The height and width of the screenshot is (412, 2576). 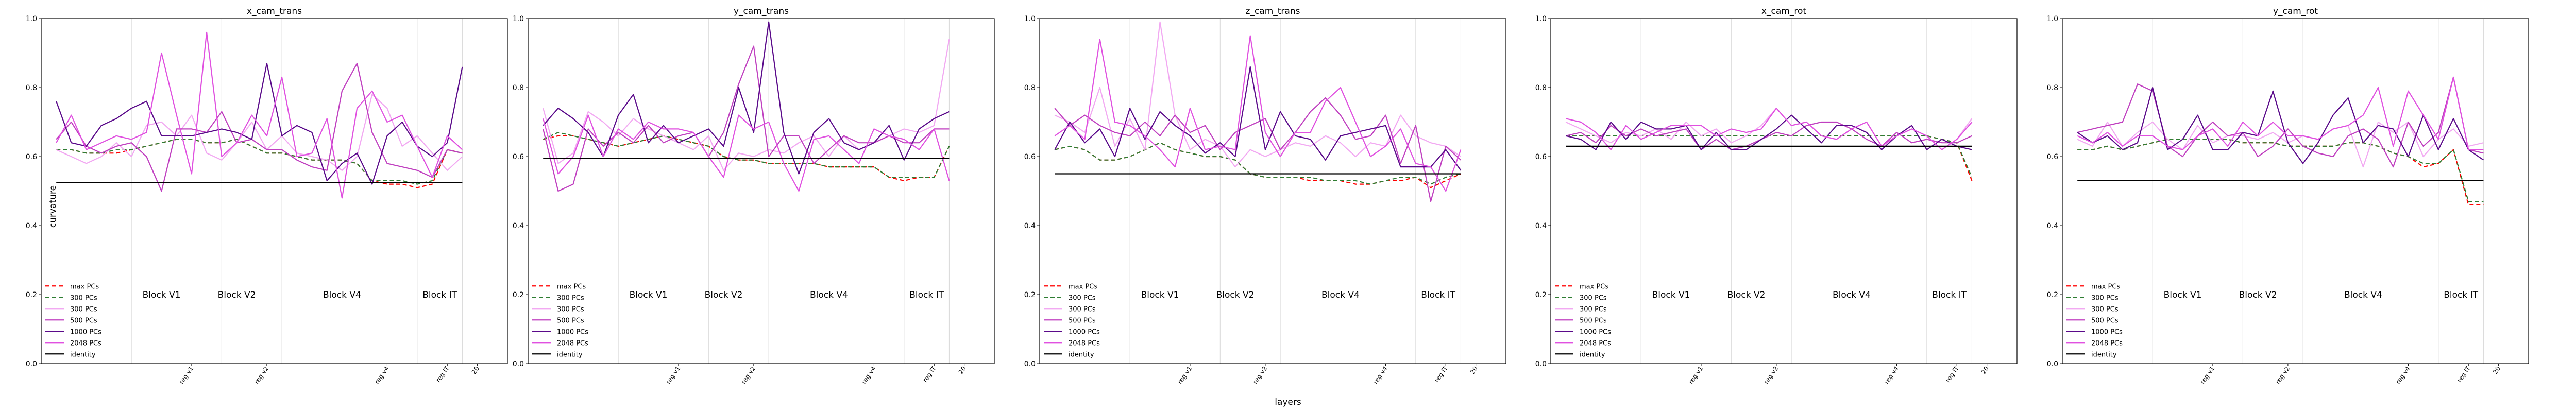 I want to click on figure-ylabel: curvature, so click(x=53, y=206).